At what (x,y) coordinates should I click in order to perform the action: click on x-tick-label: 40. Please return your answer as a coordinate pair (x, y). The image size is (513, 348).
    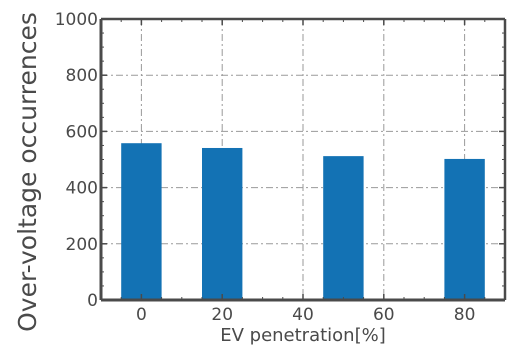
    Looking at the image, I should click on (303, 315).